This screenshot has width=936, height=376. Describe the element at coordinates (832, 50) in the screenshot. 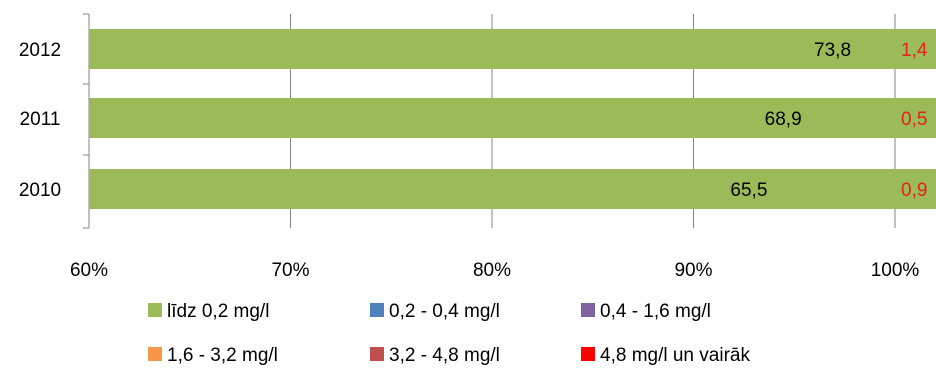

I see `data-label-2012-series-1: 73,8` at that location.